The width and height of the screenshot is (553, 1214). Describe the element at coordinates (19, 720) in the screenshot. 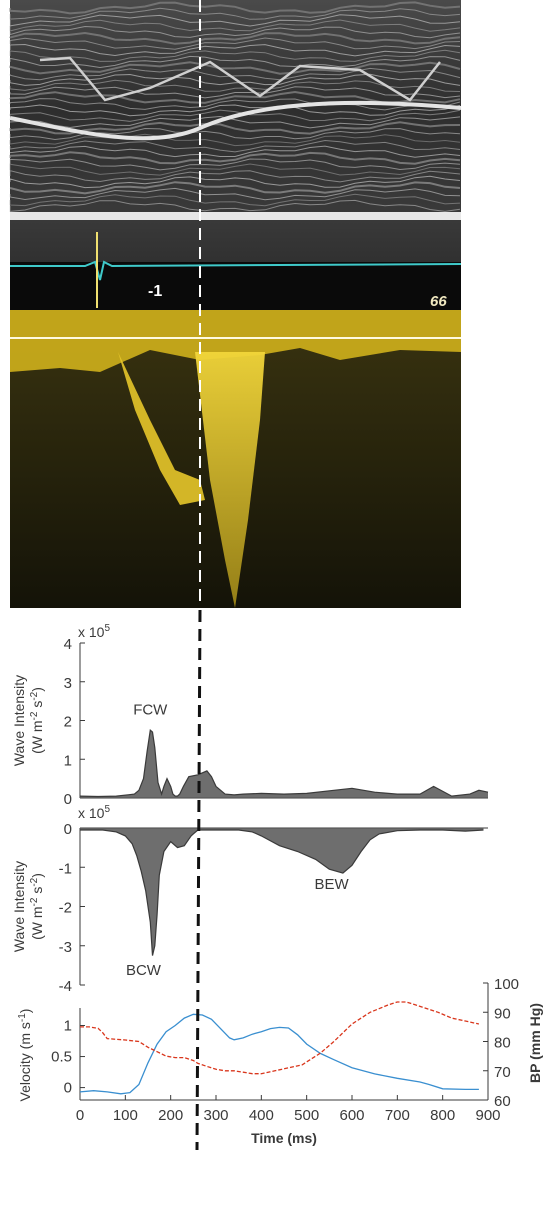

I see `wave-forward-ylabel-line1: Wave Intensity` at that location.